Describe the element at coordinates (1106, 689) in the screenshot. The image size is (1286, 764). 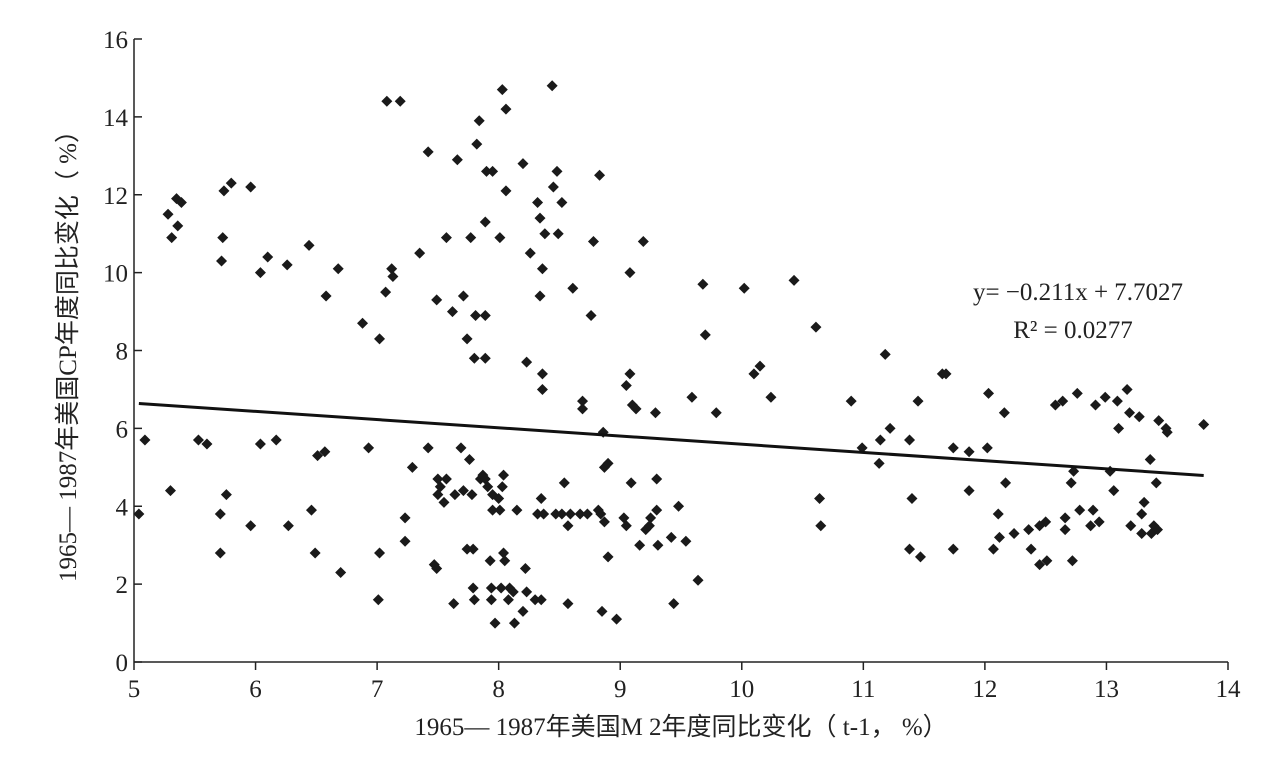
I see `x-tick-label: 13` at that location.